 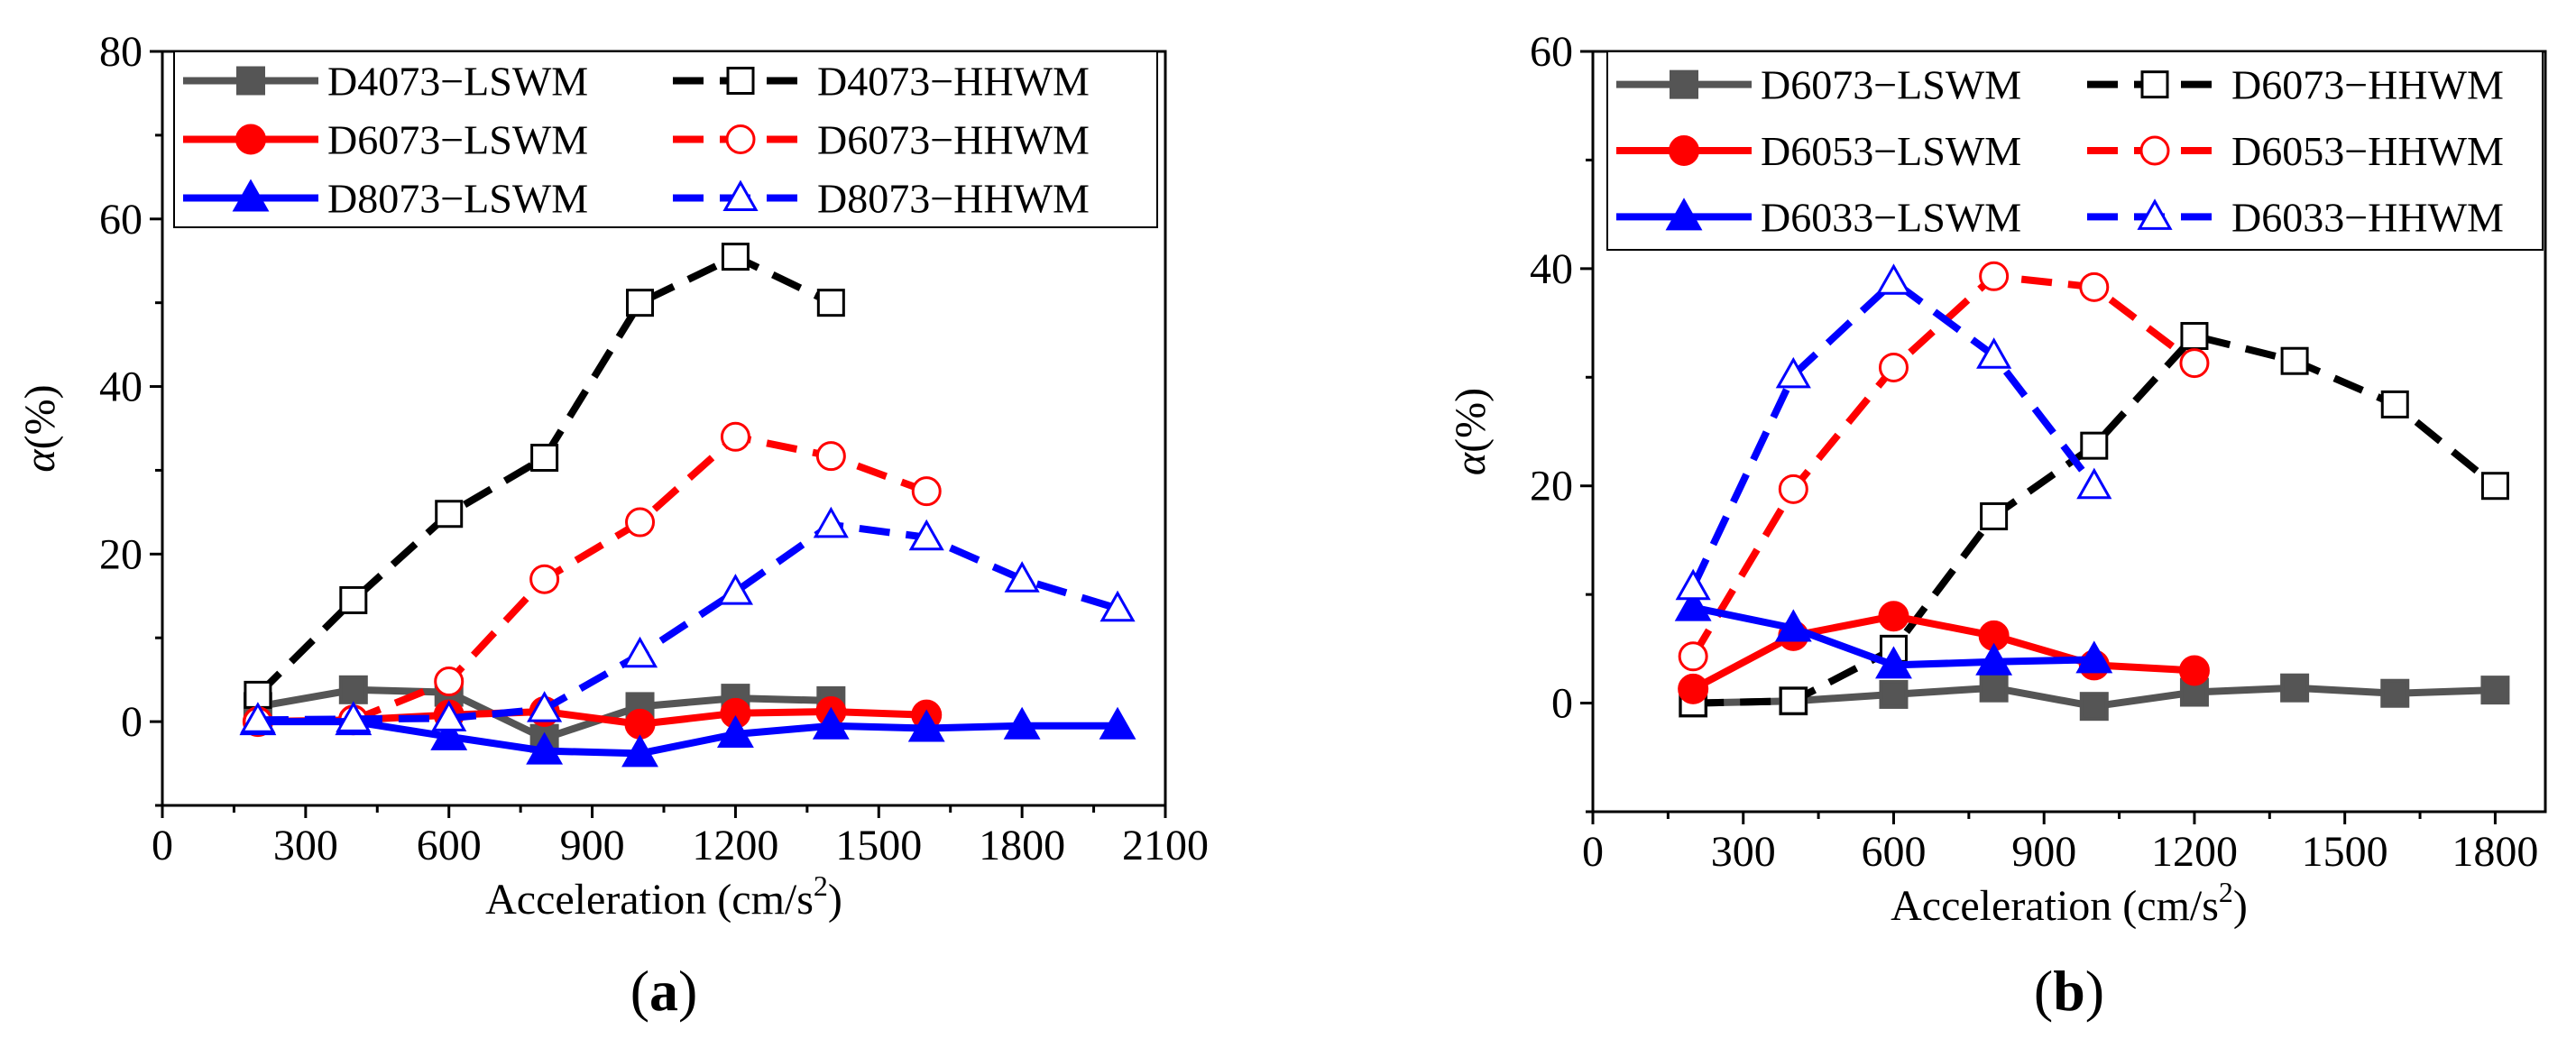 I want to click on x-tick-label-b-1: 300, so click(x=1744, y=852).